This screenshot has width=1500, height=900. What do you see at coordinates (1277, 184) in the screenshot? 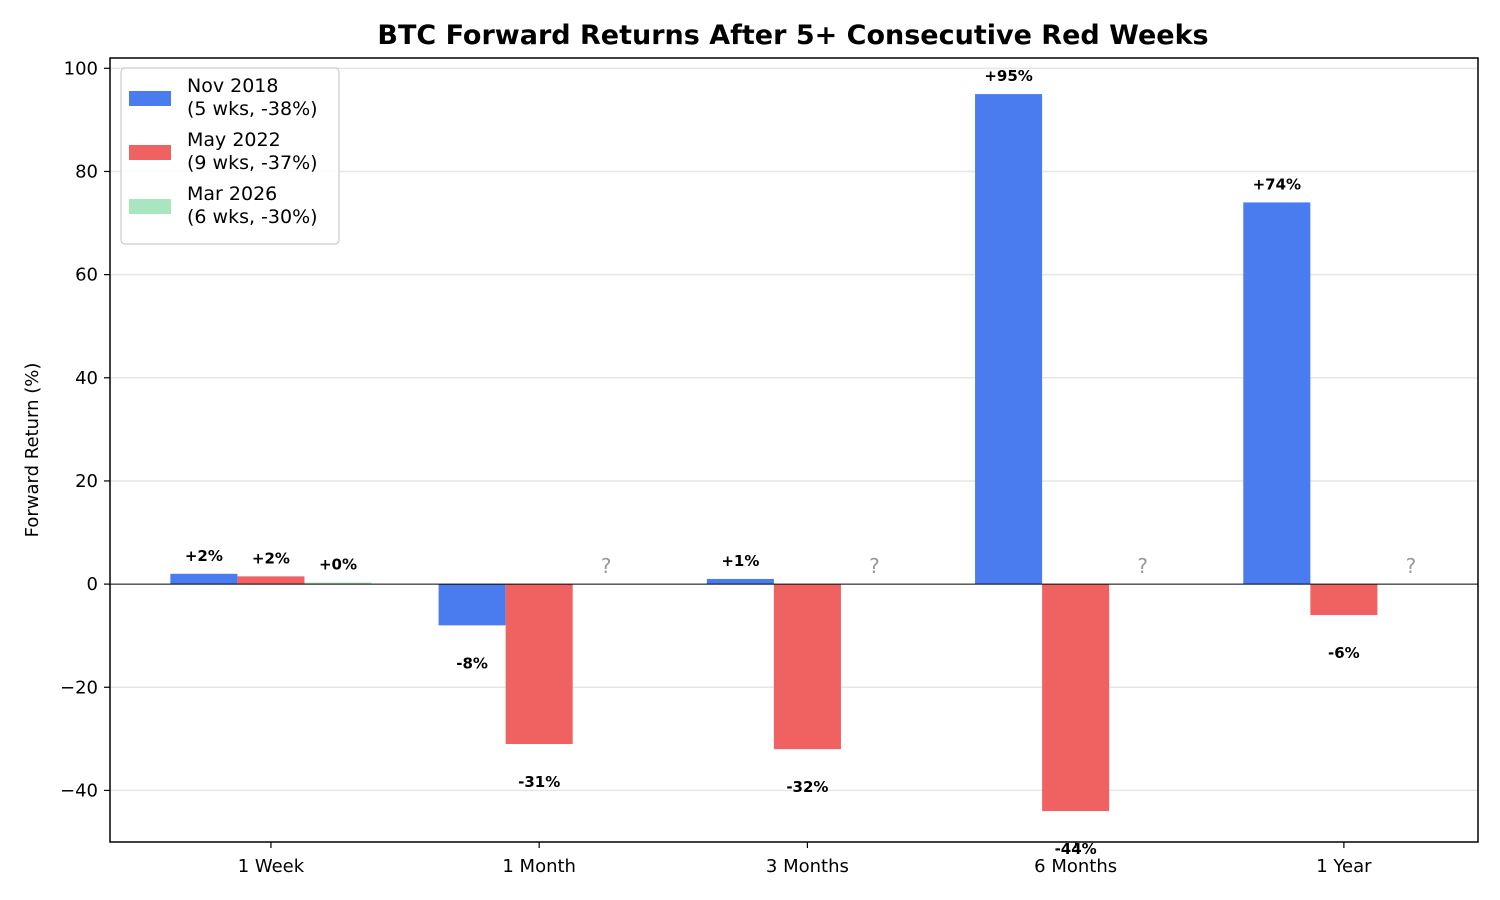
I see `bar-value-label: +74%` at bounding box center [1277, 184].